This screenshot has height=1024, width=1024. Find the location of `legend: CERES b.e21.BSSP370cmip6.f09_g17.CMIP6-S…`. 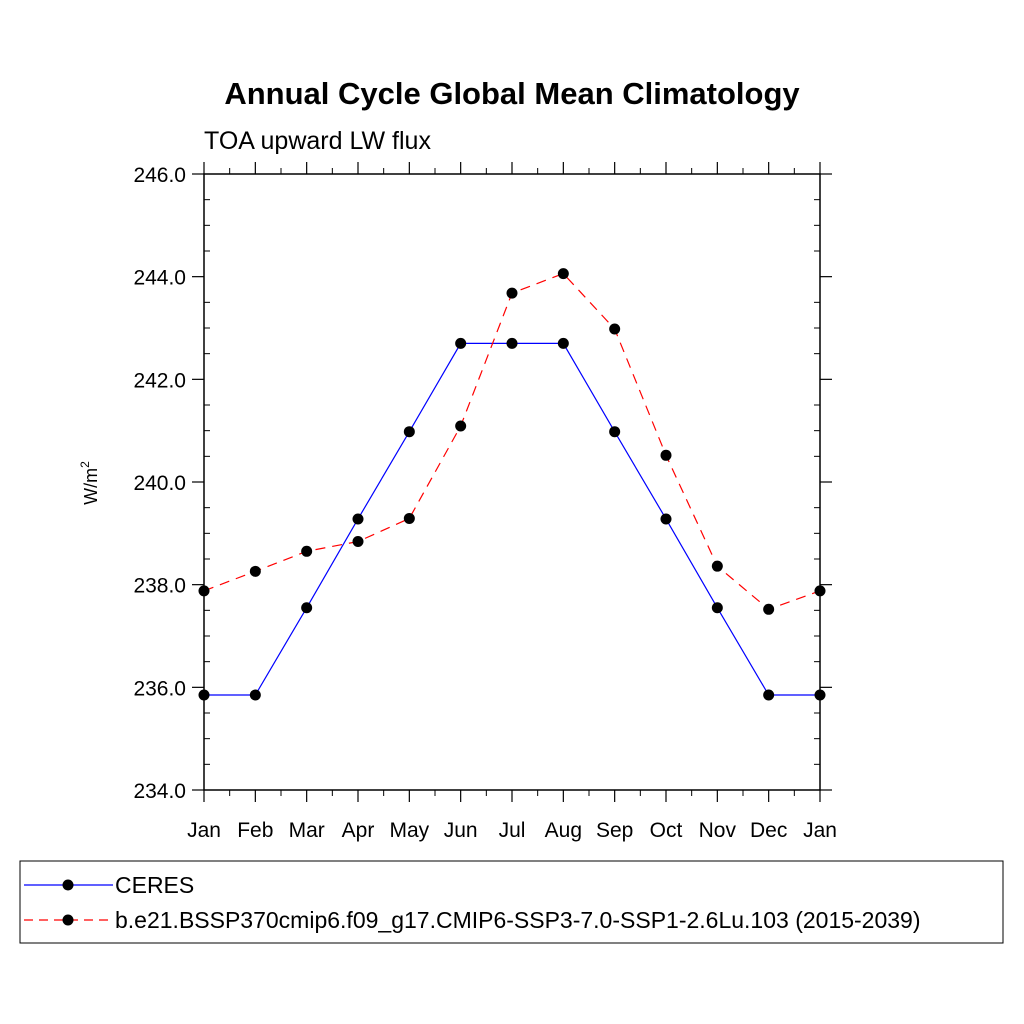

legend: CERES b.e21.BSSP370cmip6.f09_g17.CMIP6-S… is located at coordinates (511, 902).